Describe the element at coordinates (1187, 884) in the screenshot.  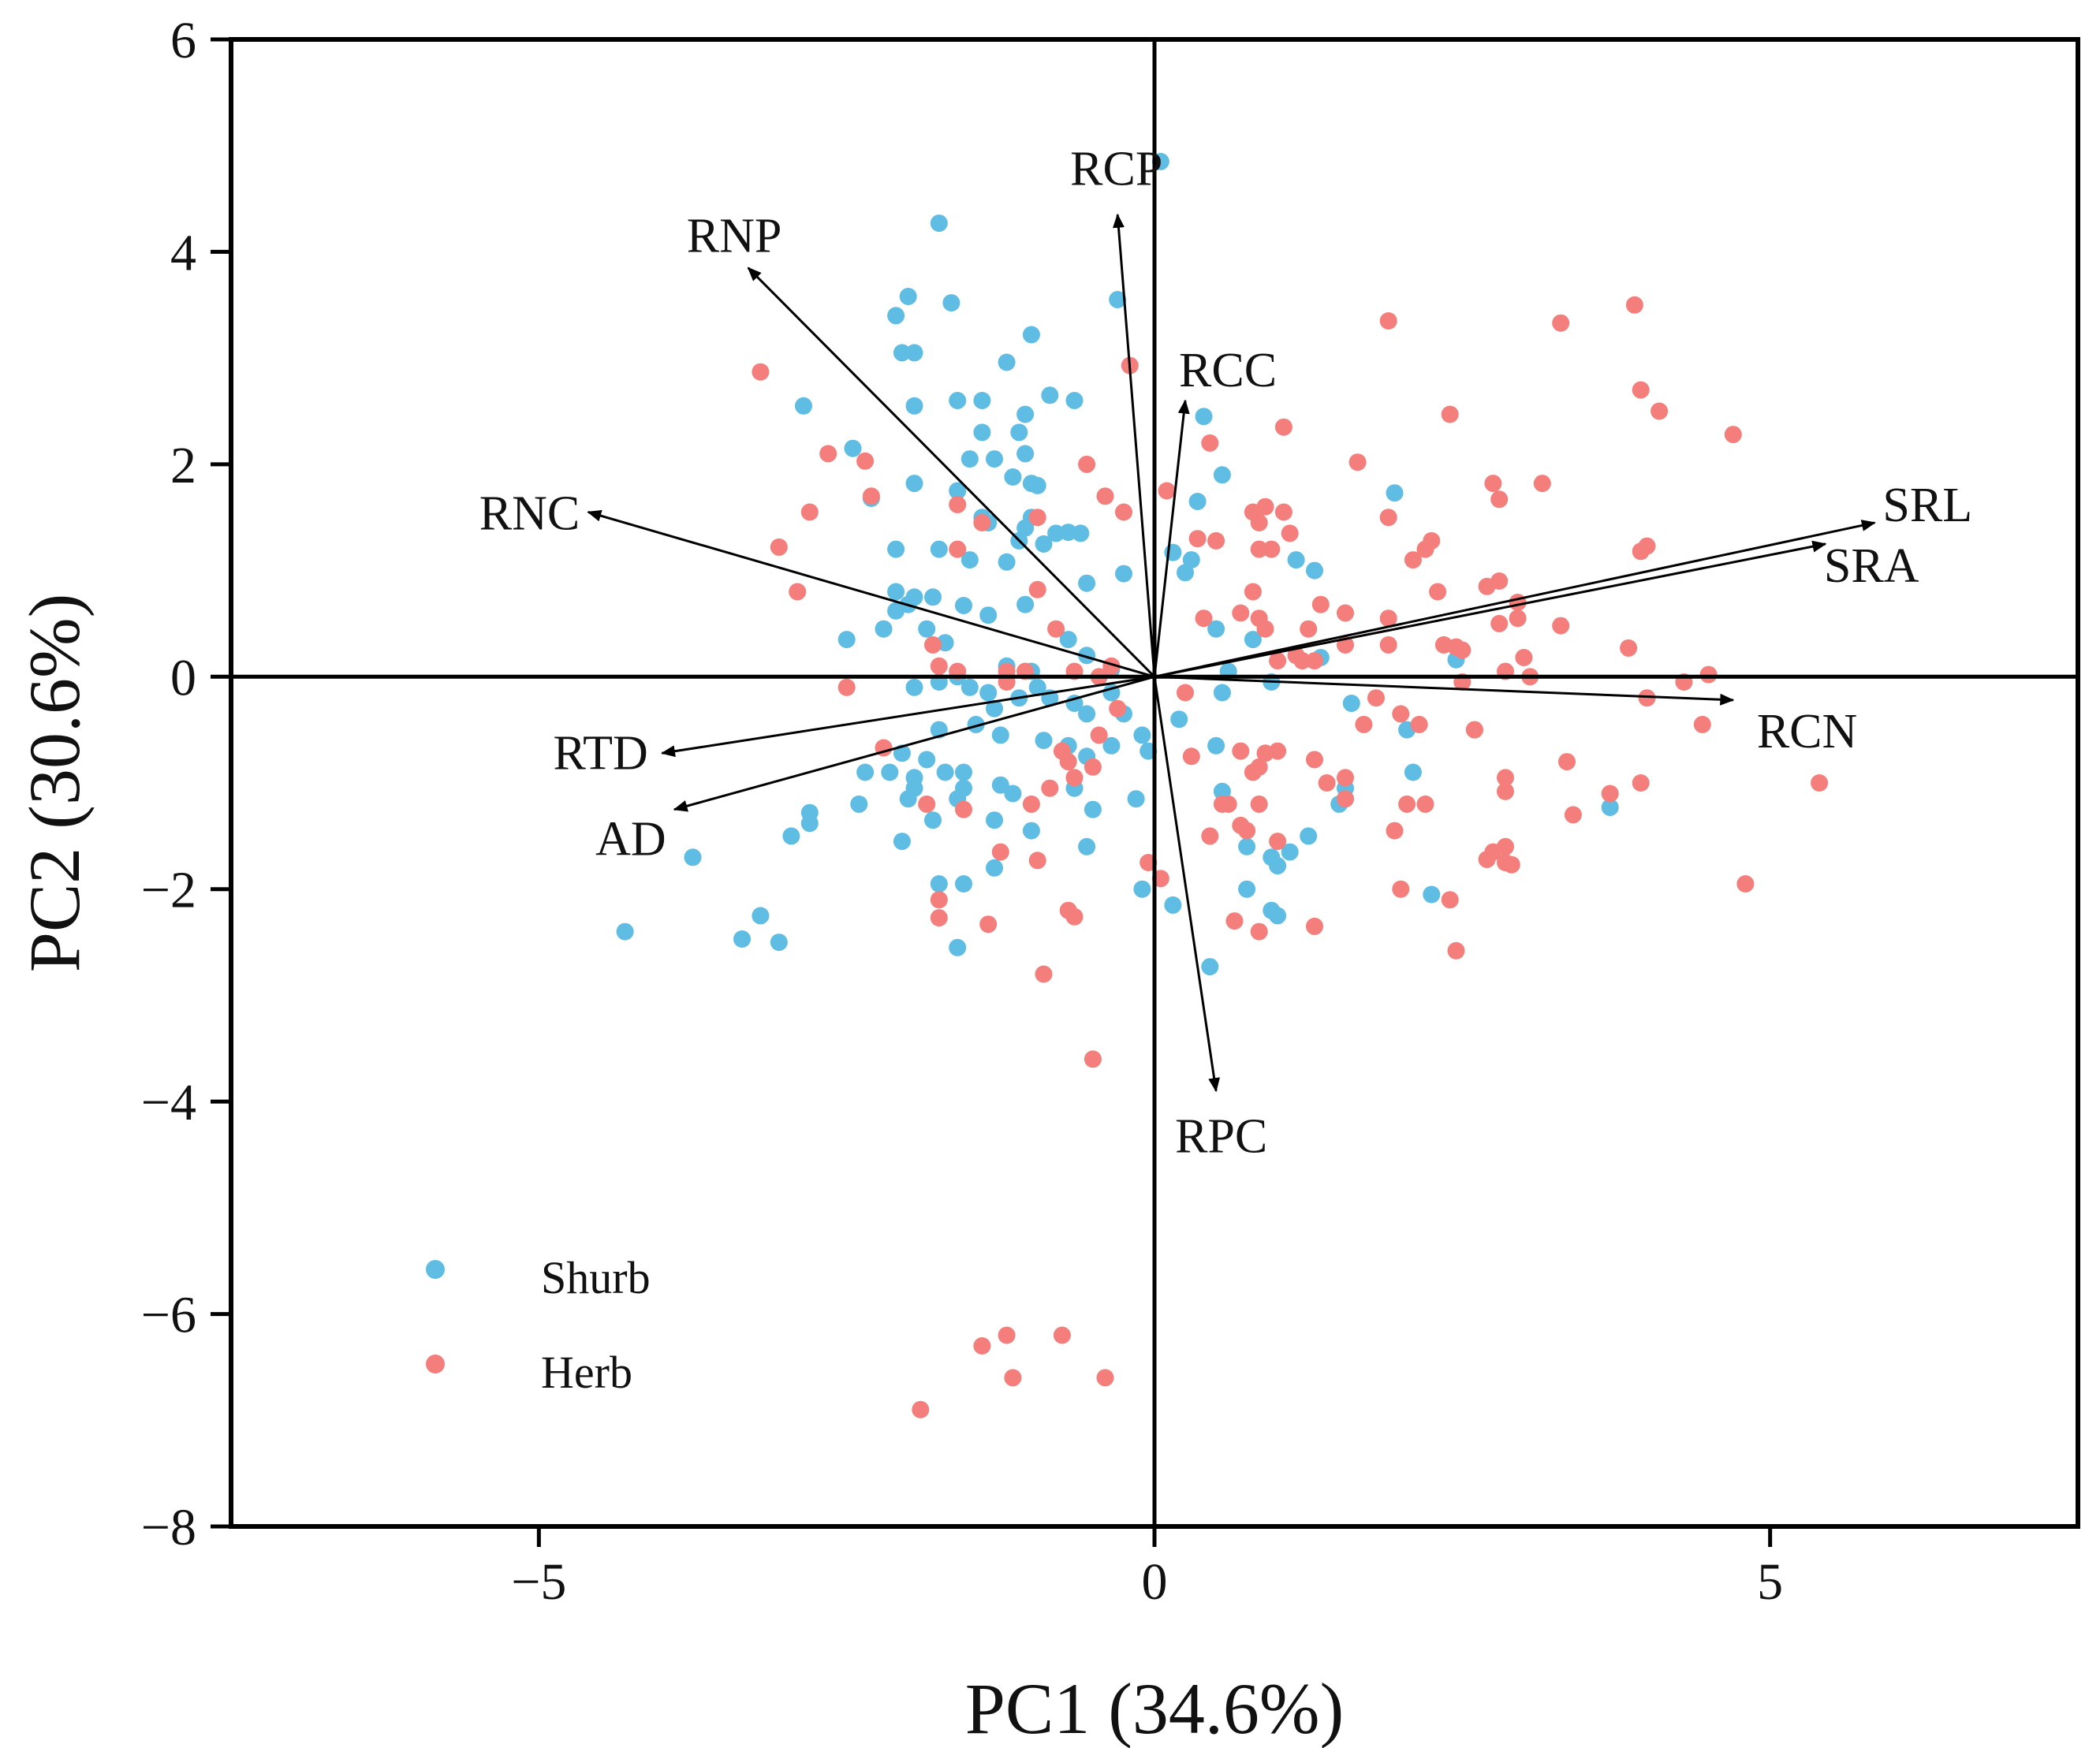
I see `loading-arrow-rpc` at that location.